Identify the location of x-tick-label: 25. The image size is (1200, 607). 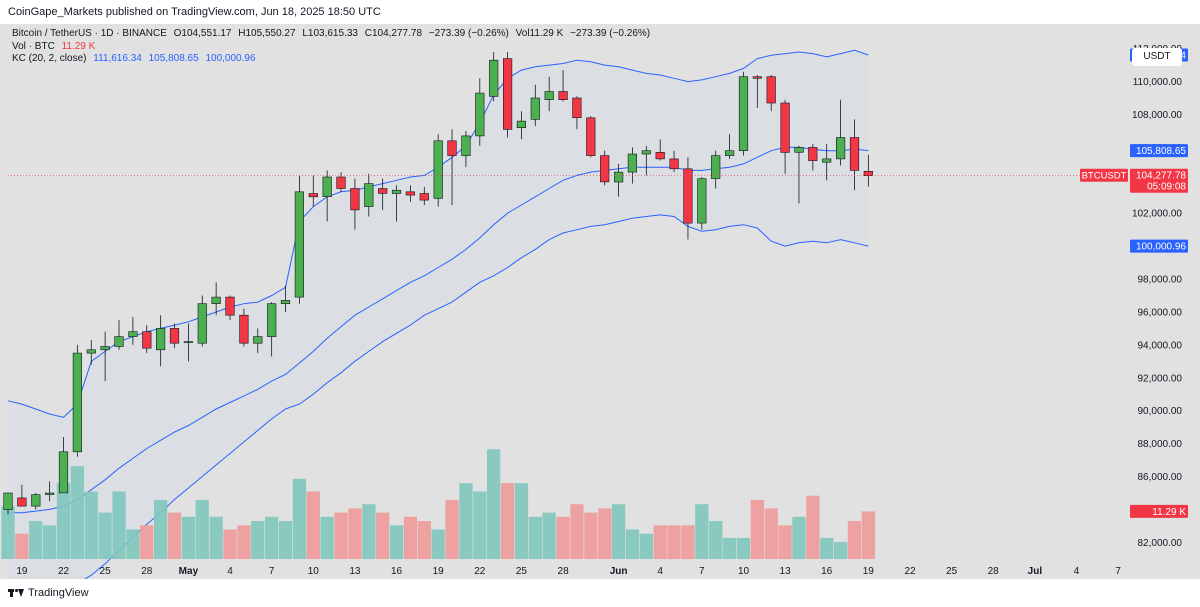
(106, 571).